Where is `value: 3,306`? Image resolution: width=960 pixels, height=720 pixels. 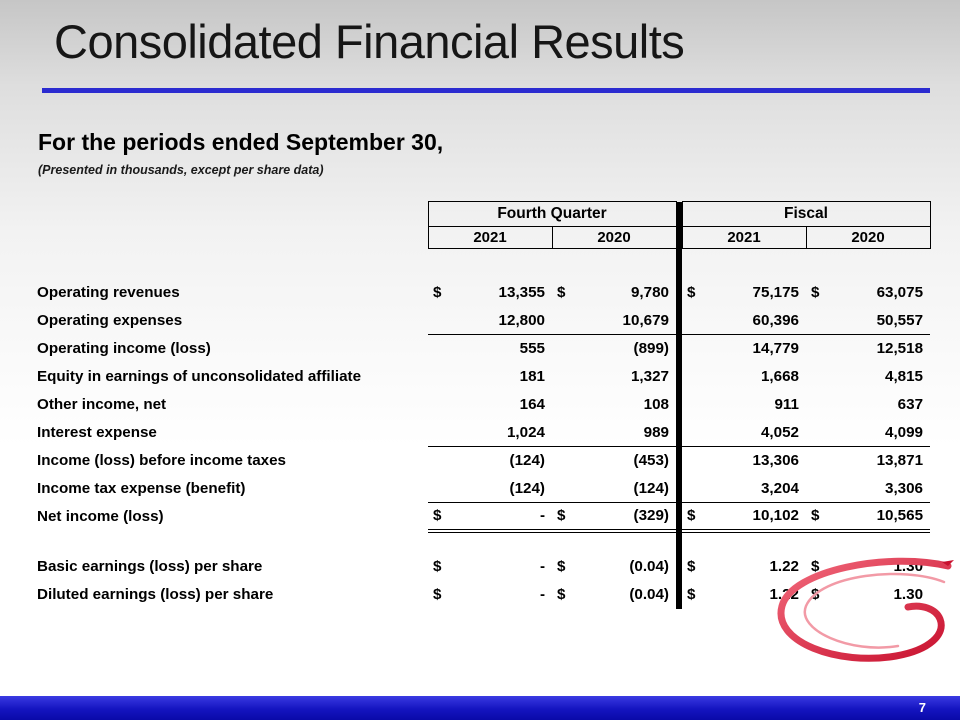
value: 3,306 is located at coordinates (904, 488).